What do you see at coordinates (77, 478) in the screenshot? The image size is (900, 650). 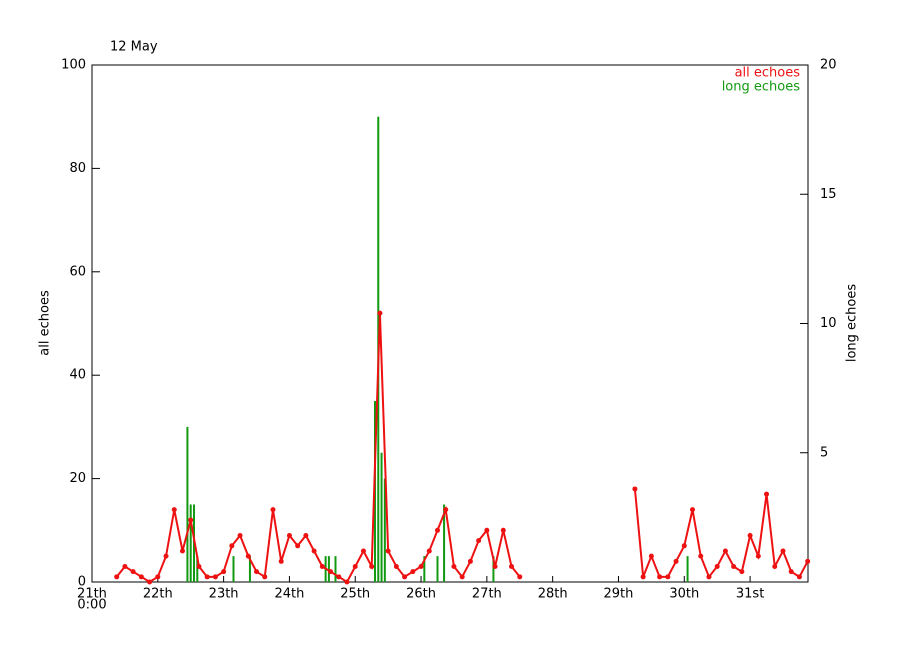 I see `y-tick-label: 20` at bounding box center [77, 478].